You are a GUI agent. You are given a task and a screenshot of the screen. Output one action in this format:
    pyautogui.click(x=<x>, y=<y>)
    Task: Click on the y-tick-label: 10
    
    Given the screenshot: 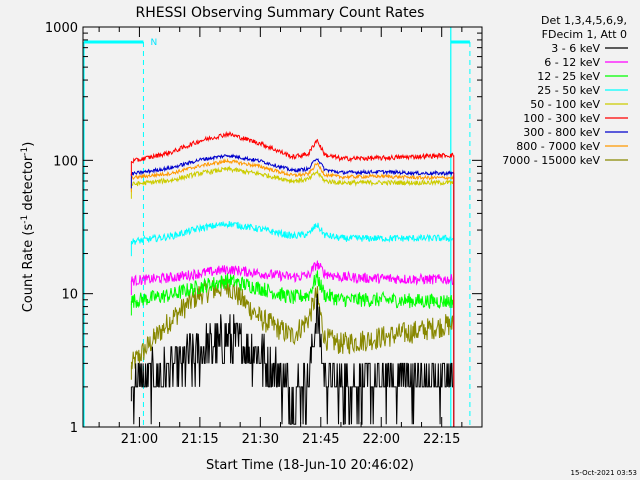 What is the action you would take?
    pyautogui.click(x=69, y=295)
    